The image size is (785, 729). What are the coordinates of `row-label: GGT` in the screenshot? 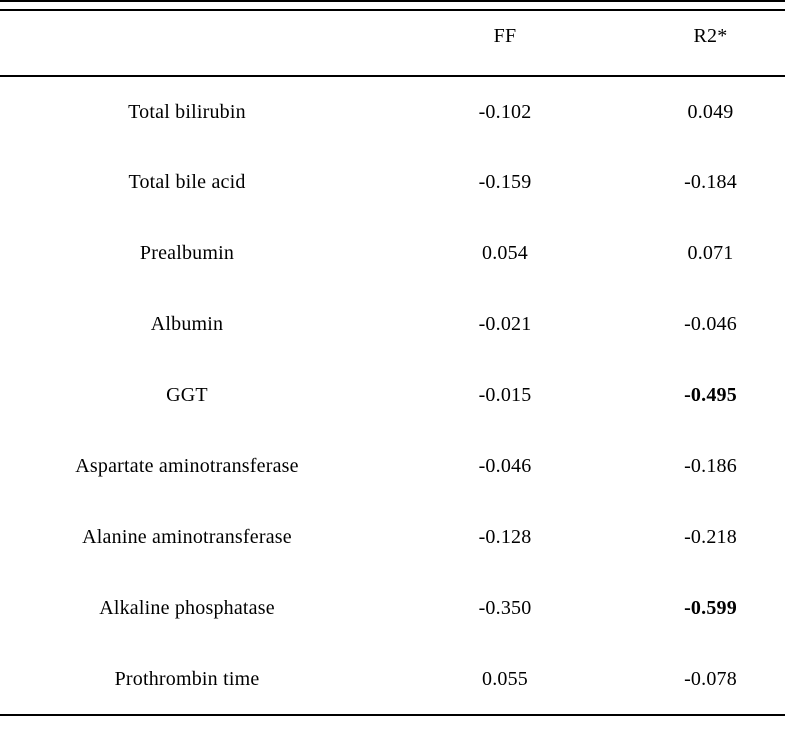 It's located at (187, 395).